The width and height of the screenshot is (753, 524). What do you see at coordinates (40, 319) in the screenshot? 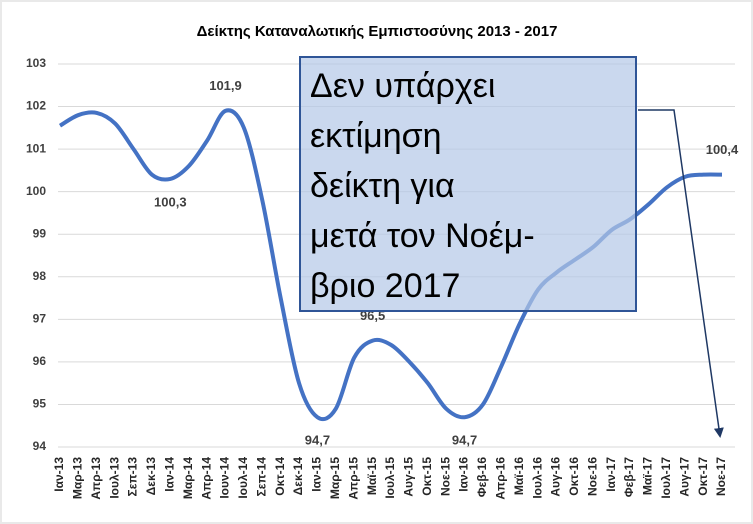
I see `y-tick-label: 97` at bounding box center [40, 319].